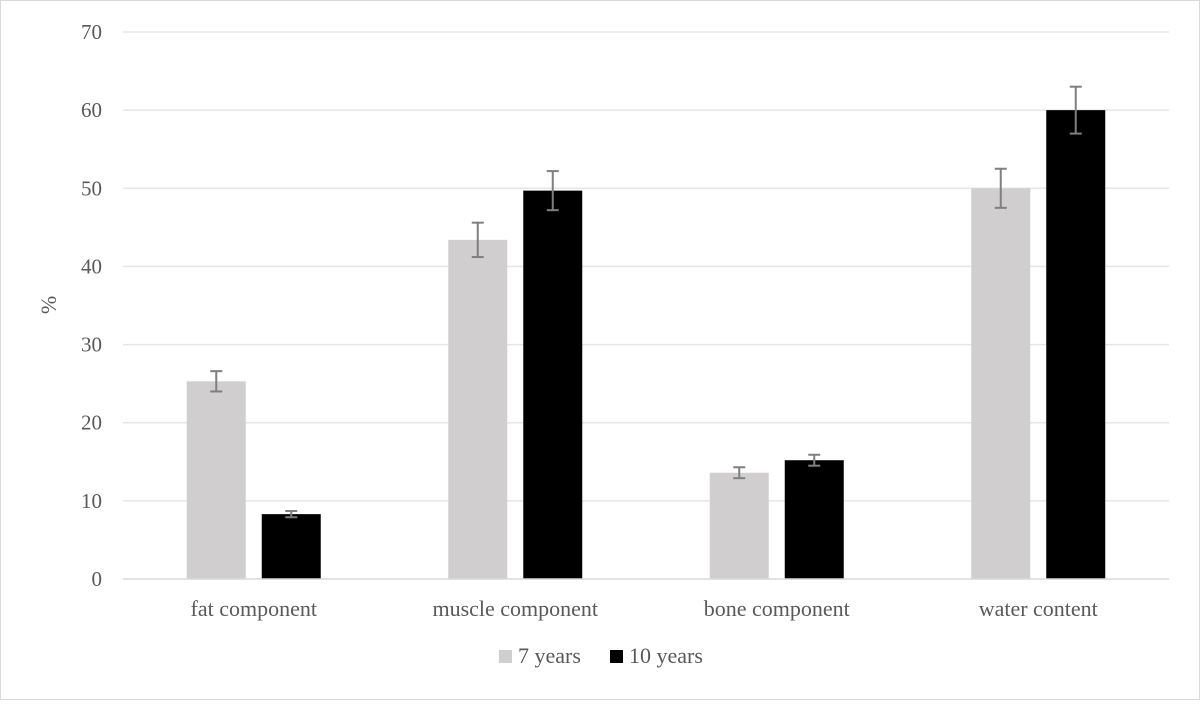  I want to click on x-category-label: water content, so click(1038, 608).